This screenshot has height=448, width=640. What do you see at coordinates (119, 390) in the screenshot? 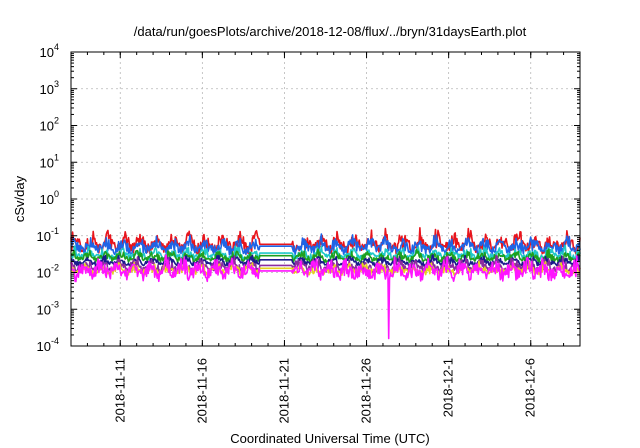
I see `x-tick-label: 2018-11-11` at bounding box center [119, 390].